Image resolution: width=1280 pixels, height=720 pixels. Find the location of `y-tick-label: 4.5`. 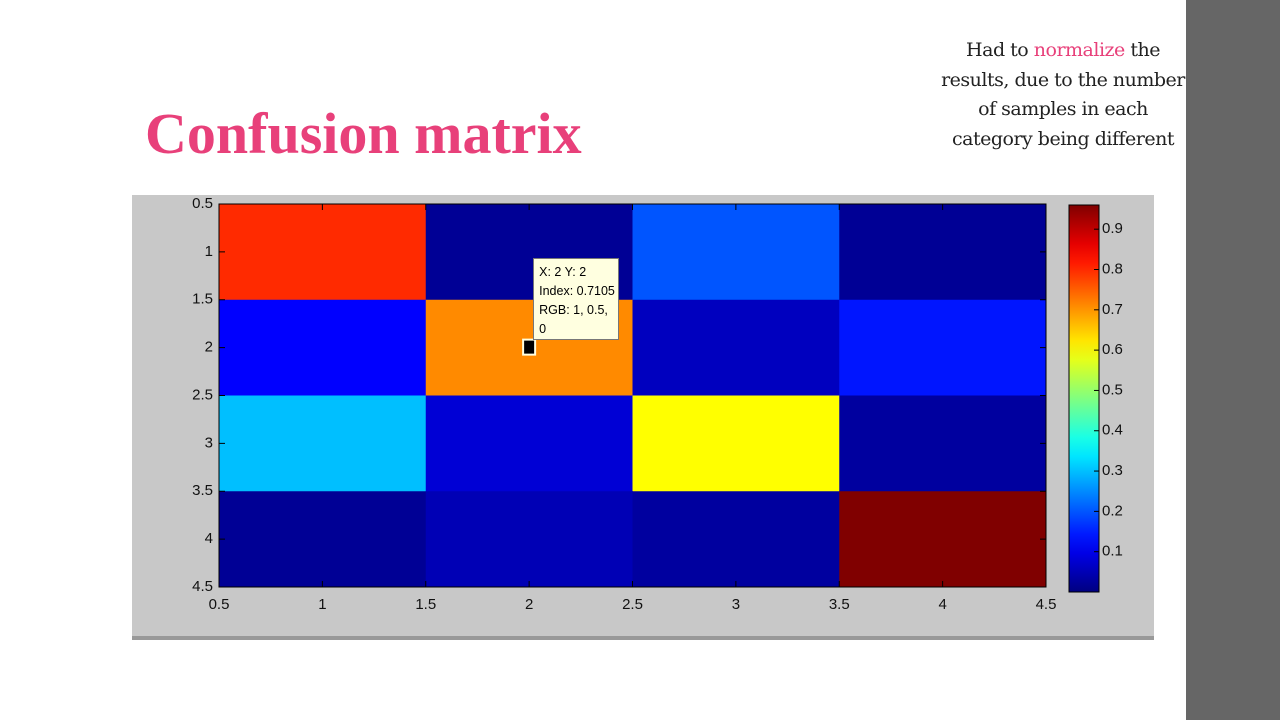

y-tick-label: 4.5 is located at coordinates (202, 586).